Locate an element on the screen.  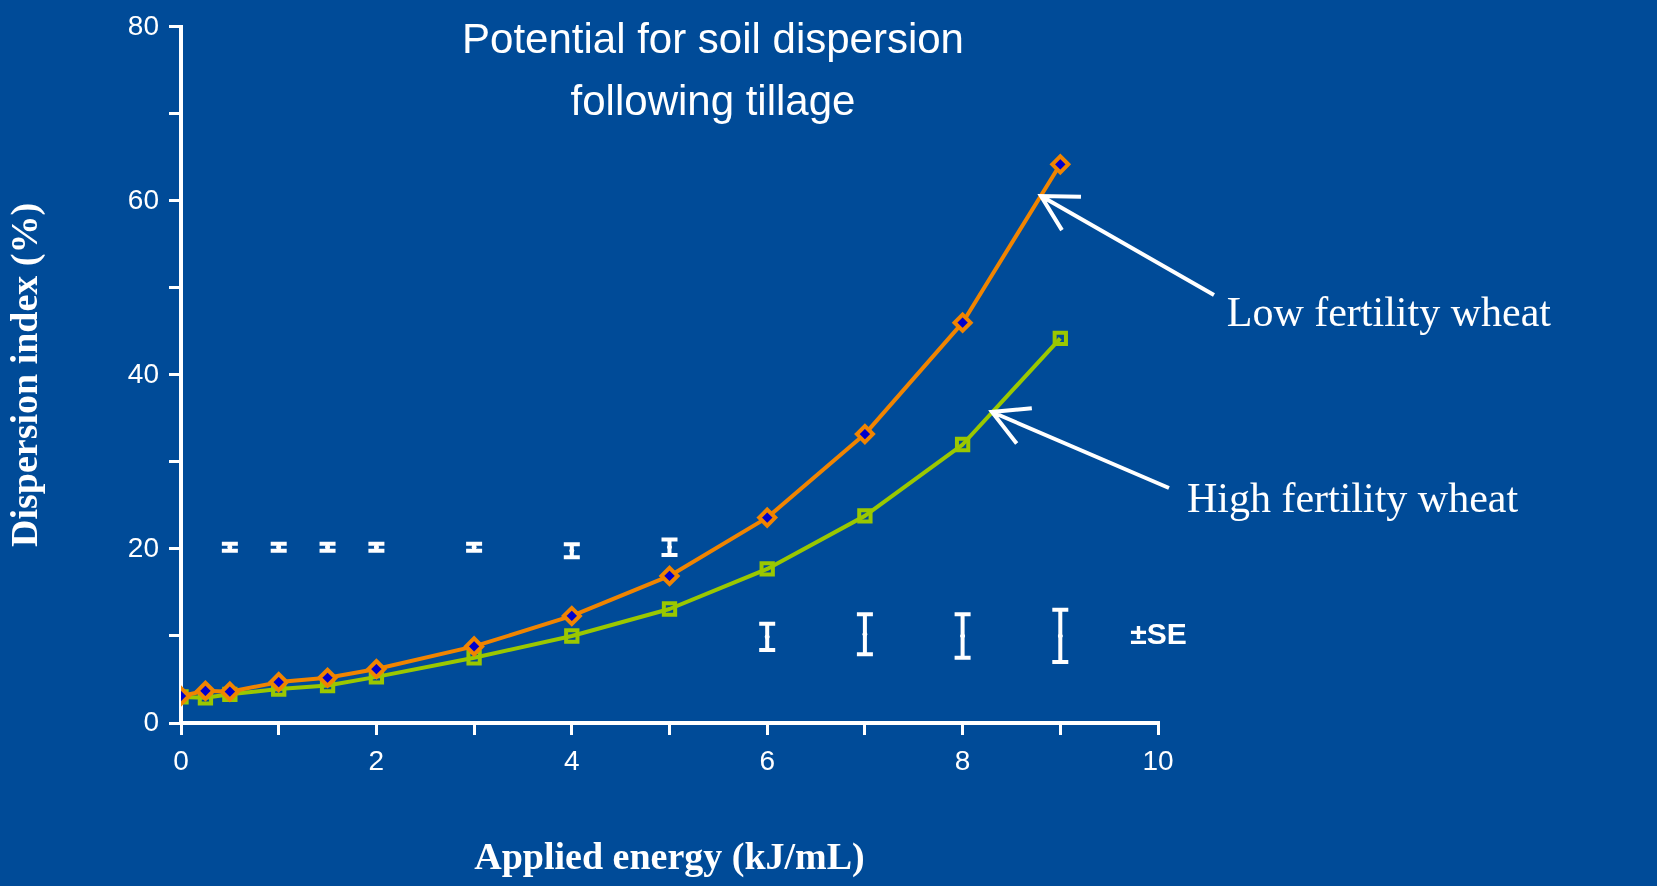
x-tick-label: 4 is located at coordinates (572, 760).